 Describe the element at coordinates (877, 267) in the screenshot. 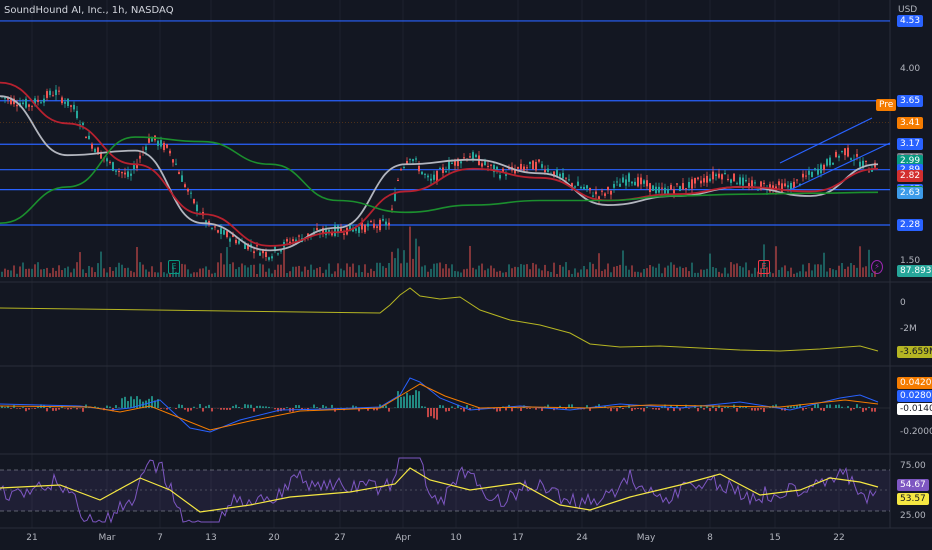

I see `split-event-icon: ⚡` at that location.